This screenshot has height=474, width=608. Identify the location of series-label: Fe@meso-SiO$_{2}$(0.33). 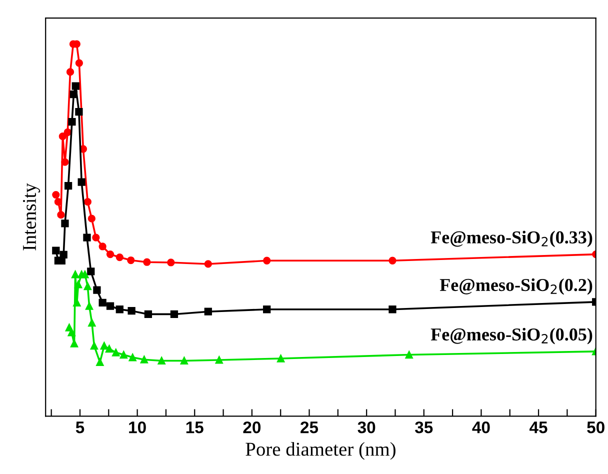
(511, 239).